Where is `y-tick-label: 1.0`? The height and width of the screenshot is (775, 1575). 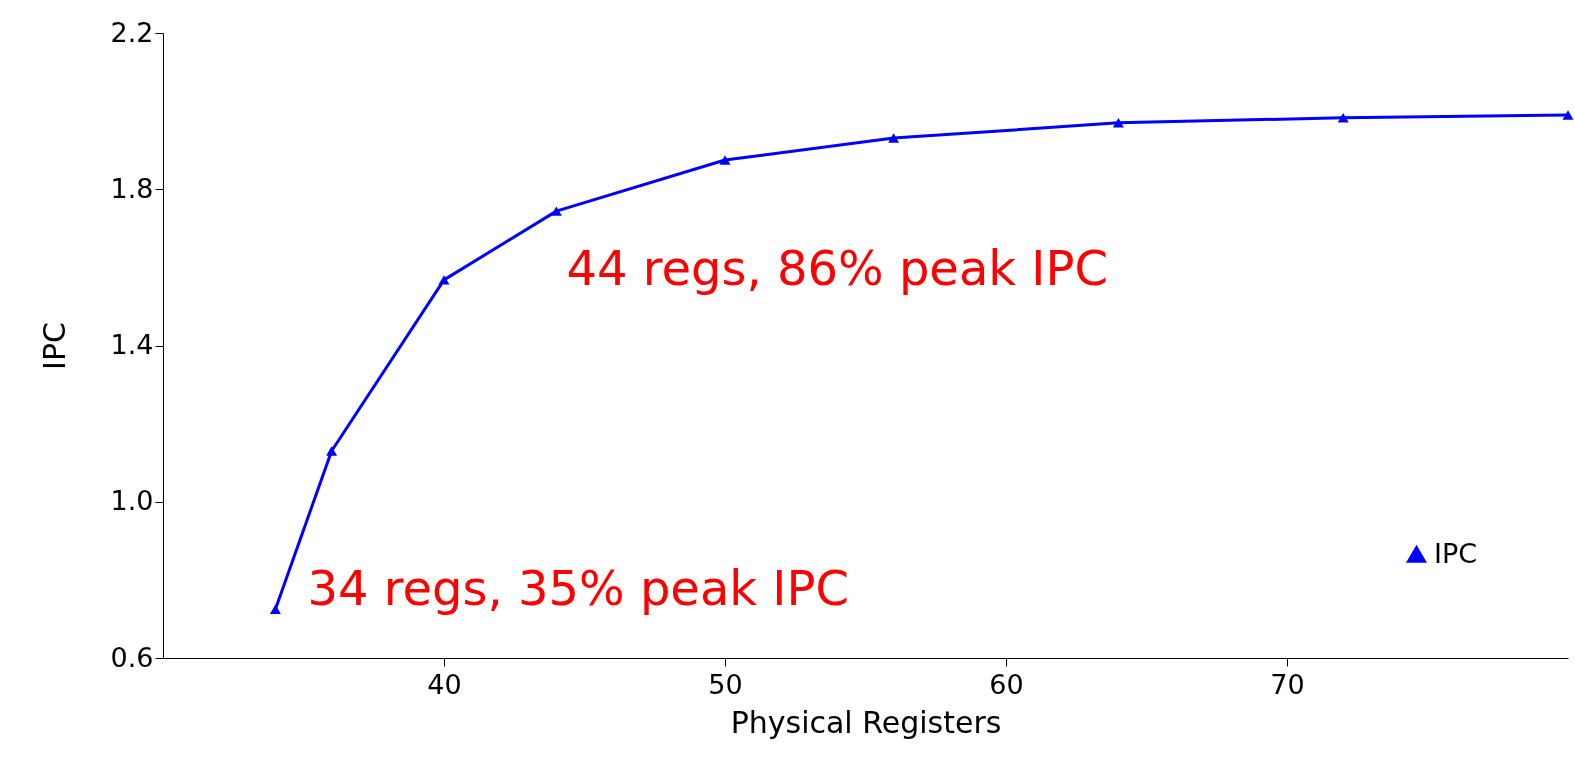
y-tick-label: 1.0 is located at coordinates (132, 501).